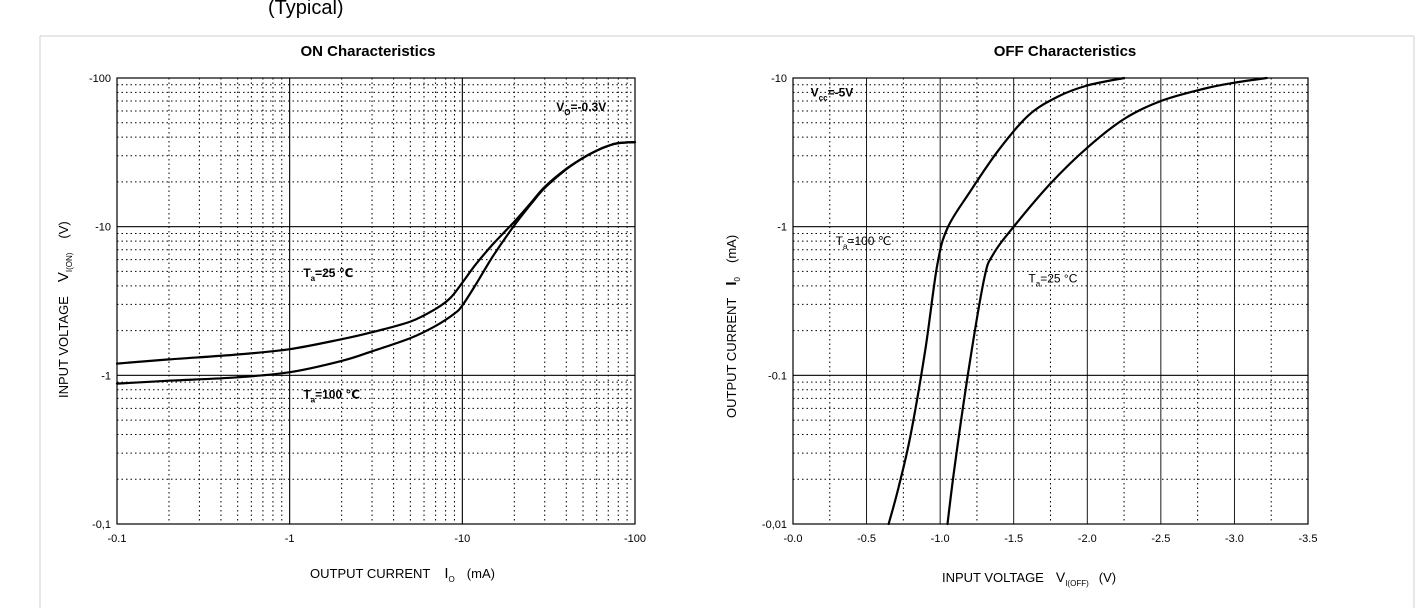 Image resolution: width=1417 pixels, height=608 pixels. What do you see at coordinates (306, 9) in the screenshot?
I see `header-fragment: (Typical)` at bounding box center [306, 9].